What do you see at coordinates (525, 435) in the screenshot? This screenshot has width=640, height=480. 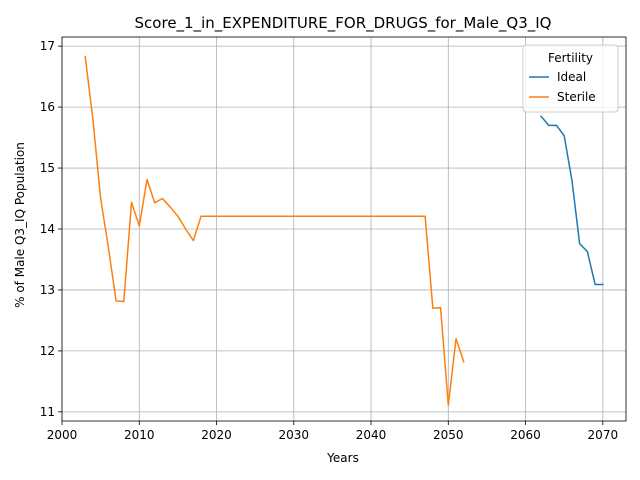 I see `x-tick-label: 2060` at bounding box center [525, 435].